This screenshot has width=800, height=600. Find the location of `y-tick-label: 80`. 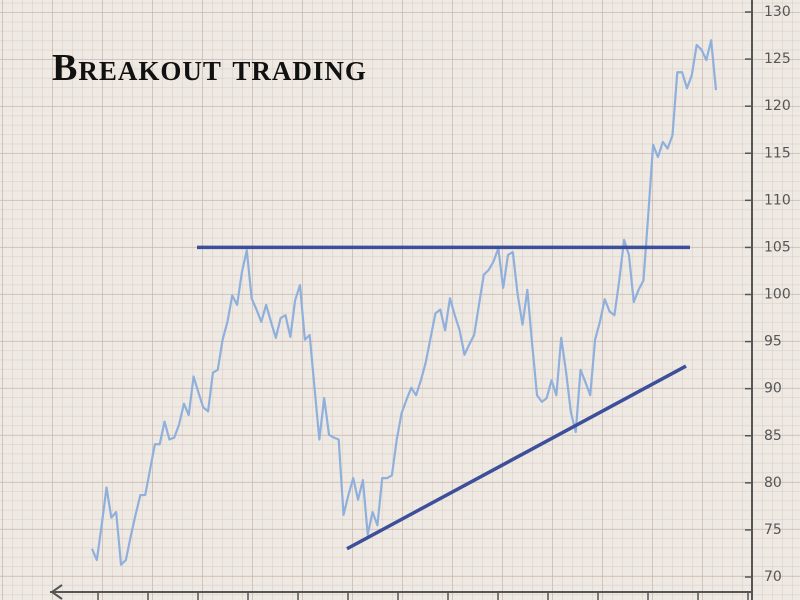

y-tick-label: 80 is located at coordinates (773, 483).